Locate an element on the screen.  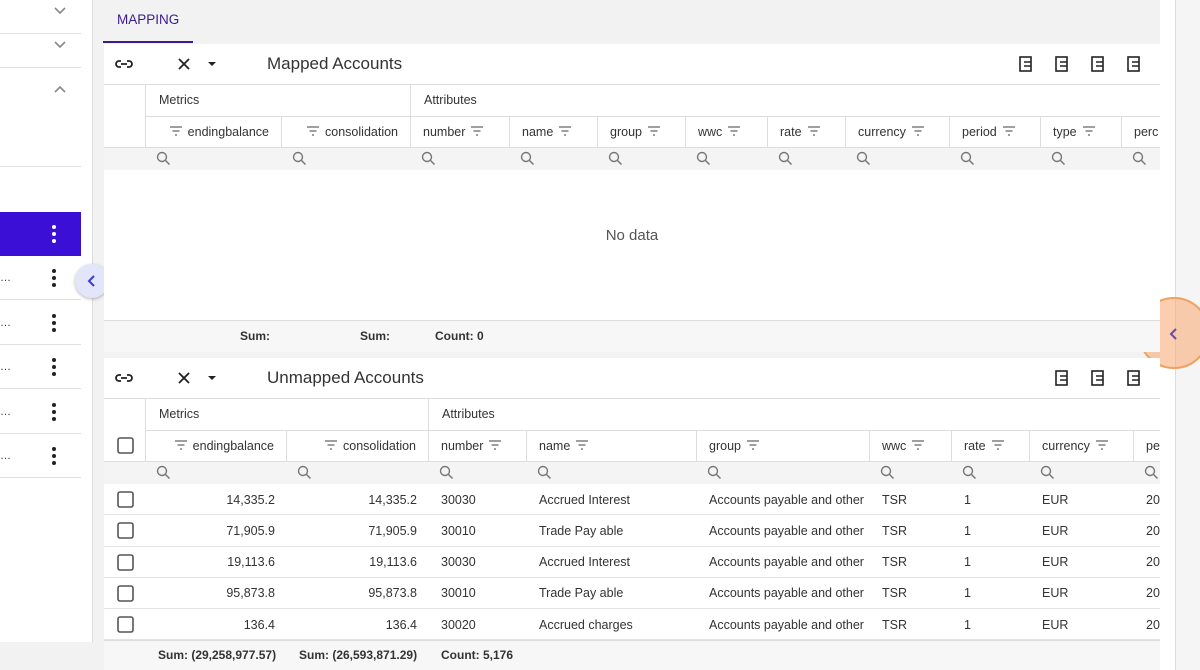
table-cell: EUR is located at coordinates (1055, 530).